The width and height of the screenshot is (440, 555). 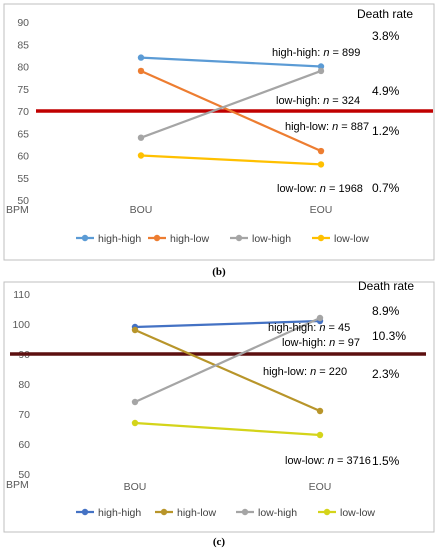 What do you see at coordinates (219, 542) in the screenshot?
I see `panel-caption: (c)` at bounding box center [219, 542].